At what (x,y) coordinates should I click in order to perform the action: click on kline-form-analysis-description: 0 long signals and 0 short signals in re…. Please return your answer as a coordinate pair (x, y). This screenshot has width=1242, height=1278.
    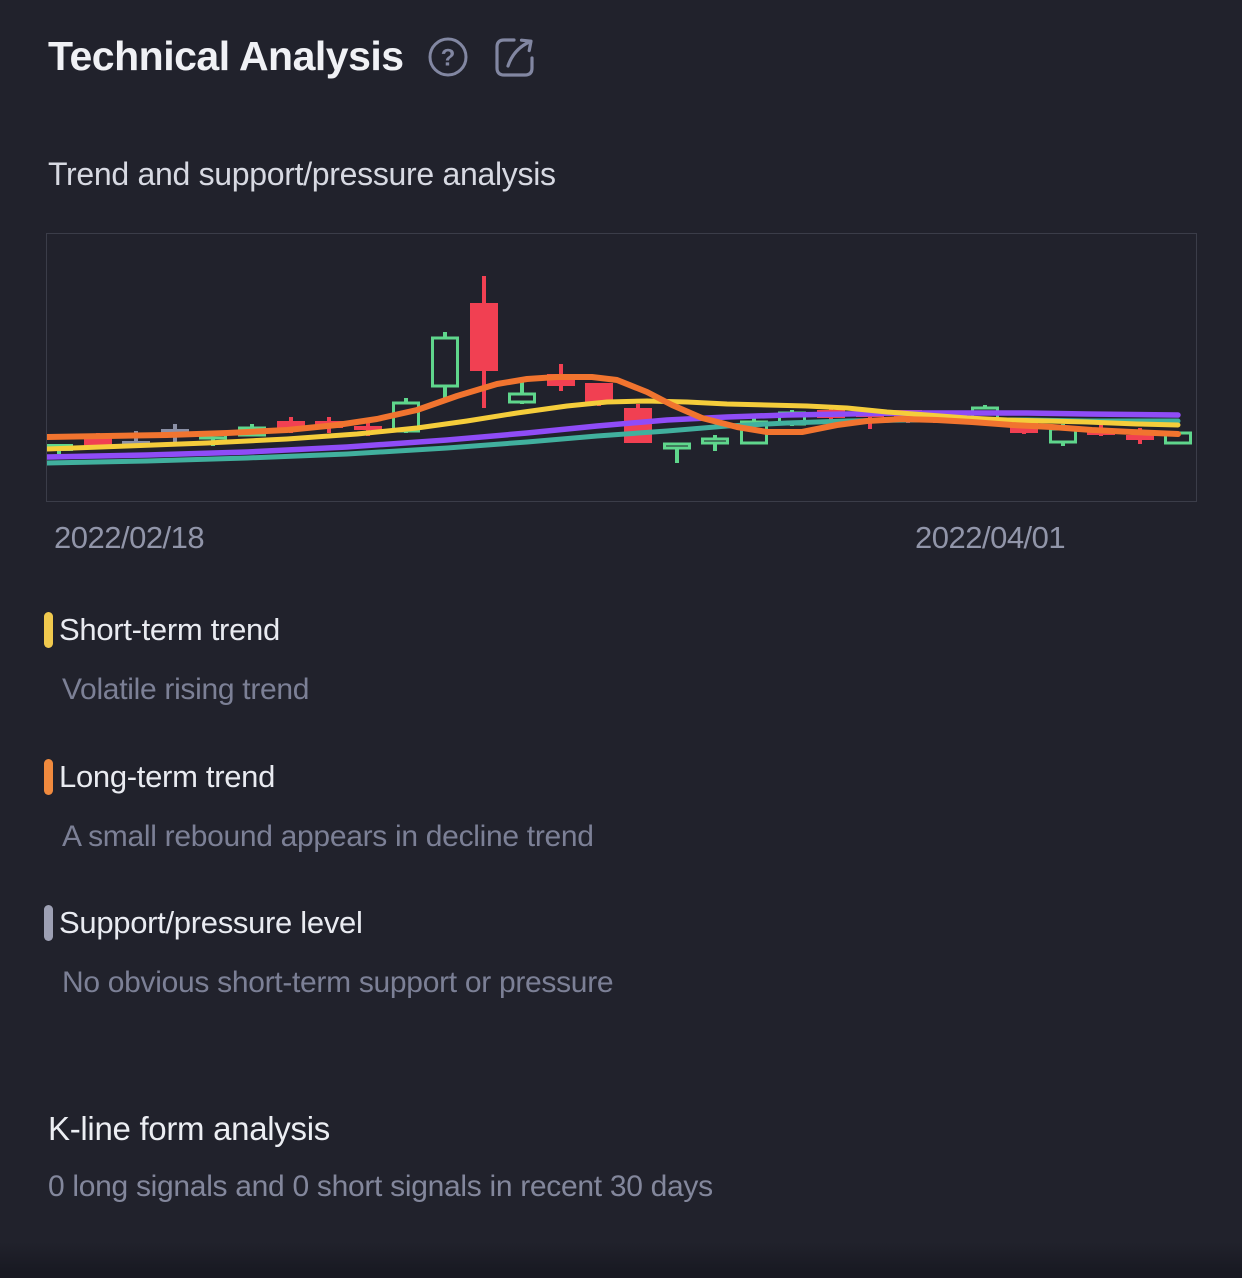
    Looking at the image, I should click on (380, 1186).